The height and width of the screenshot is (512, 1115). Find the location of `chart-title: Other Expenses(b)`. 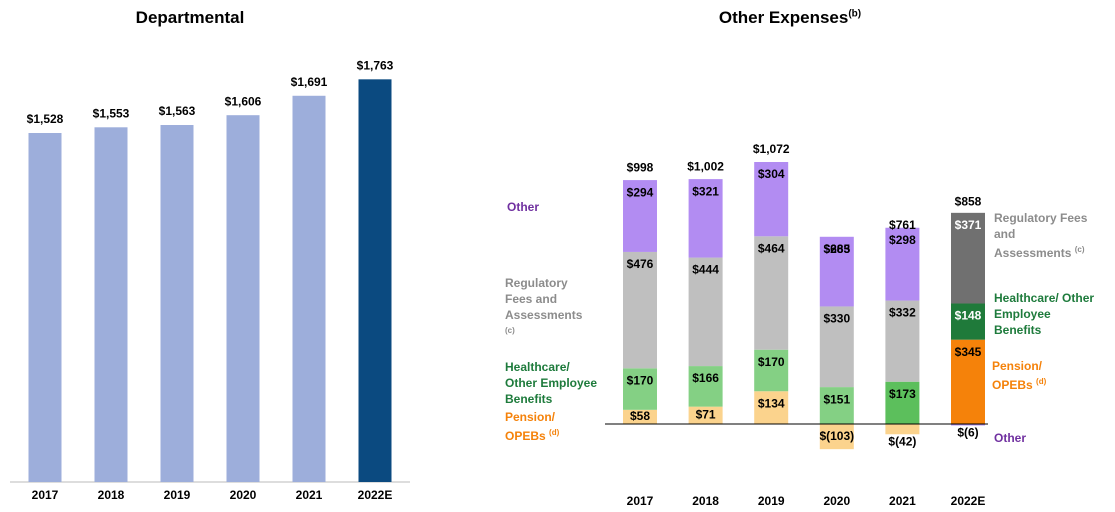

chart-title: Other Expenses(b) is located at coordinates (790, 18).